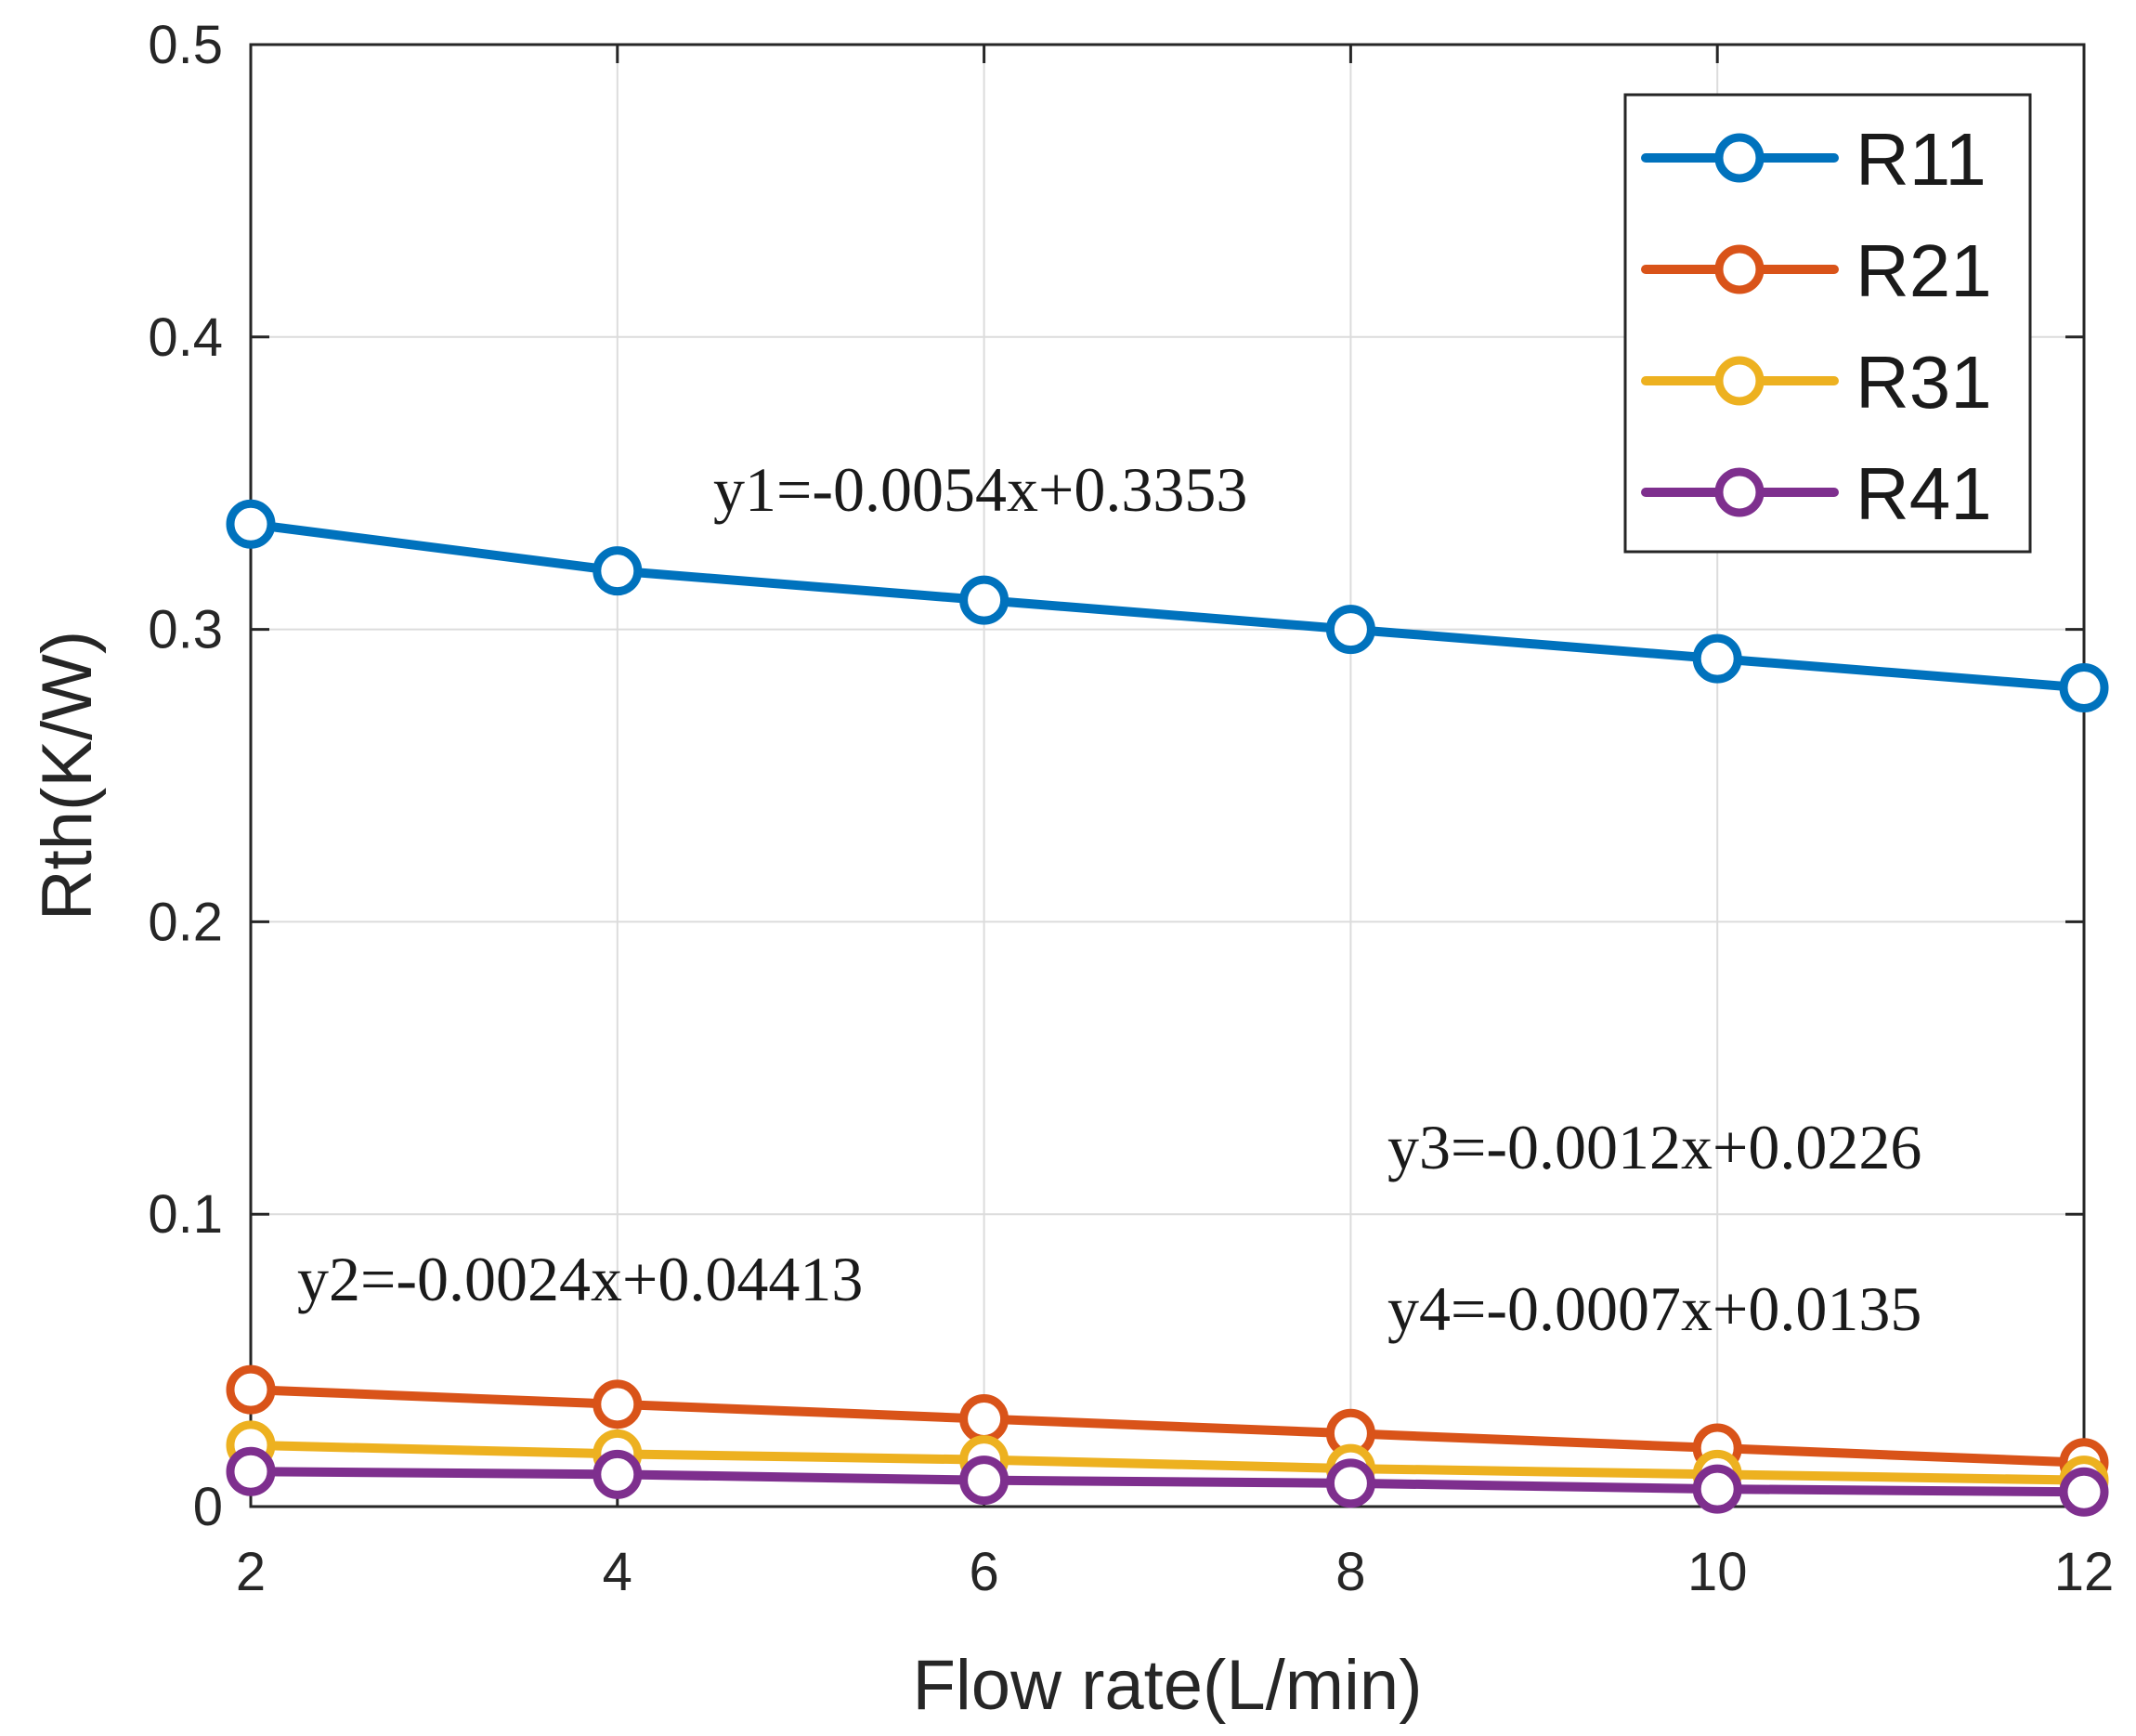 Image resolution: width=2136 pixels, height=1736 pixels. Describe the element at coordinates (1168, 1686) in the screenshot. I see `x-axis-title: Flow rate(L/min)` at that location.